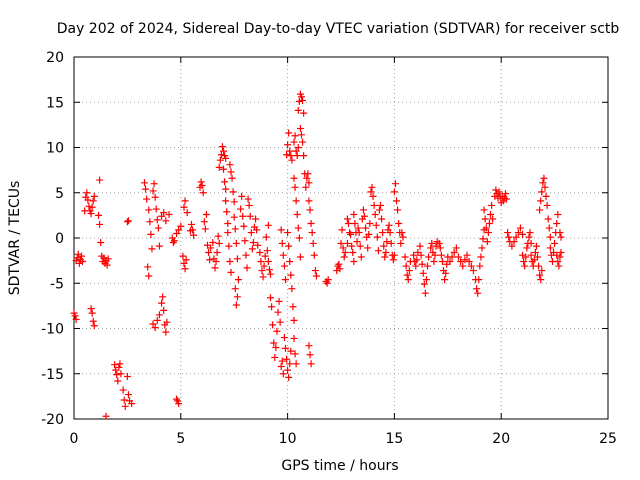 The width and height of the screenshot is (640, 480). I want to click on x-tick-label: 0, so click(74, 439).